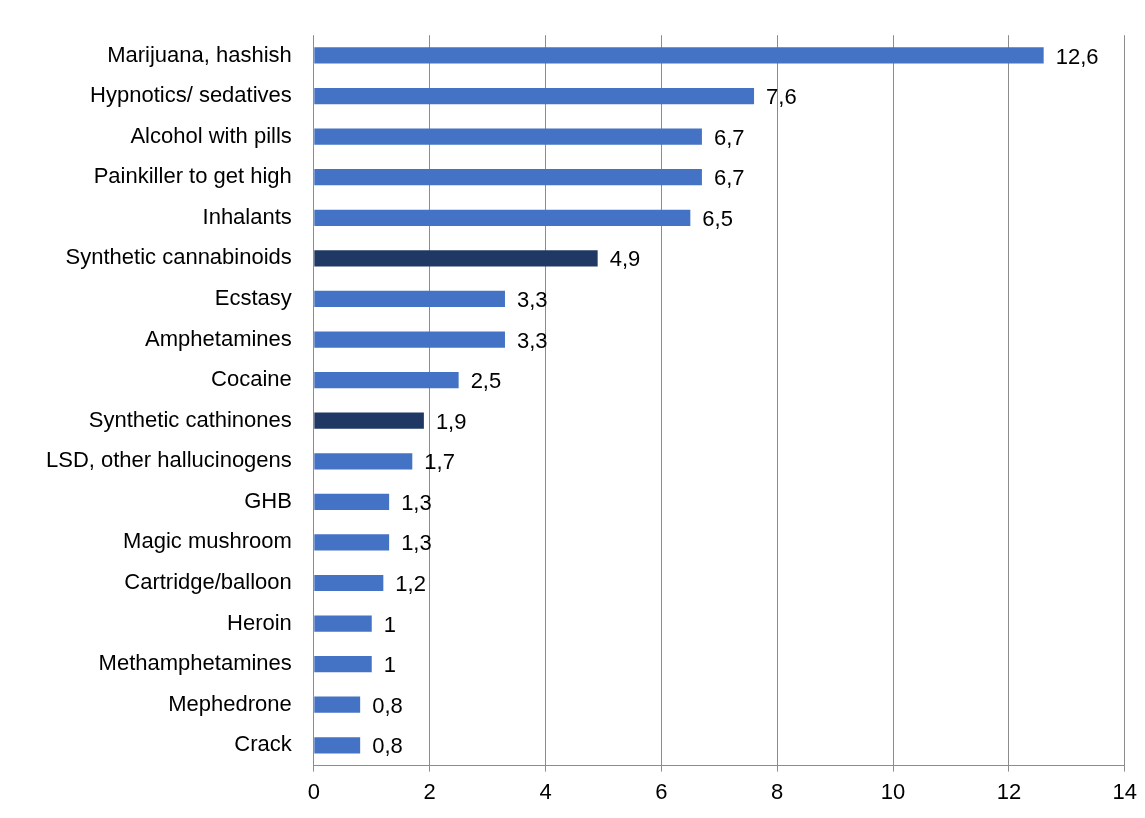 The height and width of the screenshot is (818, 1145). I want to click on y-tick-label: Alcohol with pills, so click(211, 135).